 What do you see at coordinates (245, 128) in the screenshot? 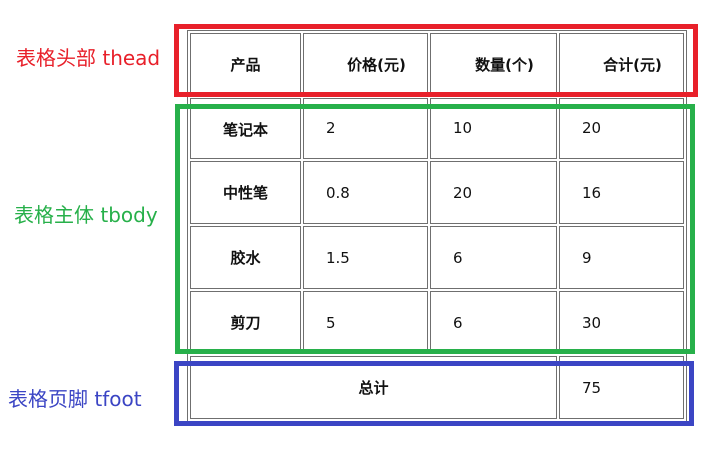
I see `cell-product: 笔记本` at bounding box center [245, 128].